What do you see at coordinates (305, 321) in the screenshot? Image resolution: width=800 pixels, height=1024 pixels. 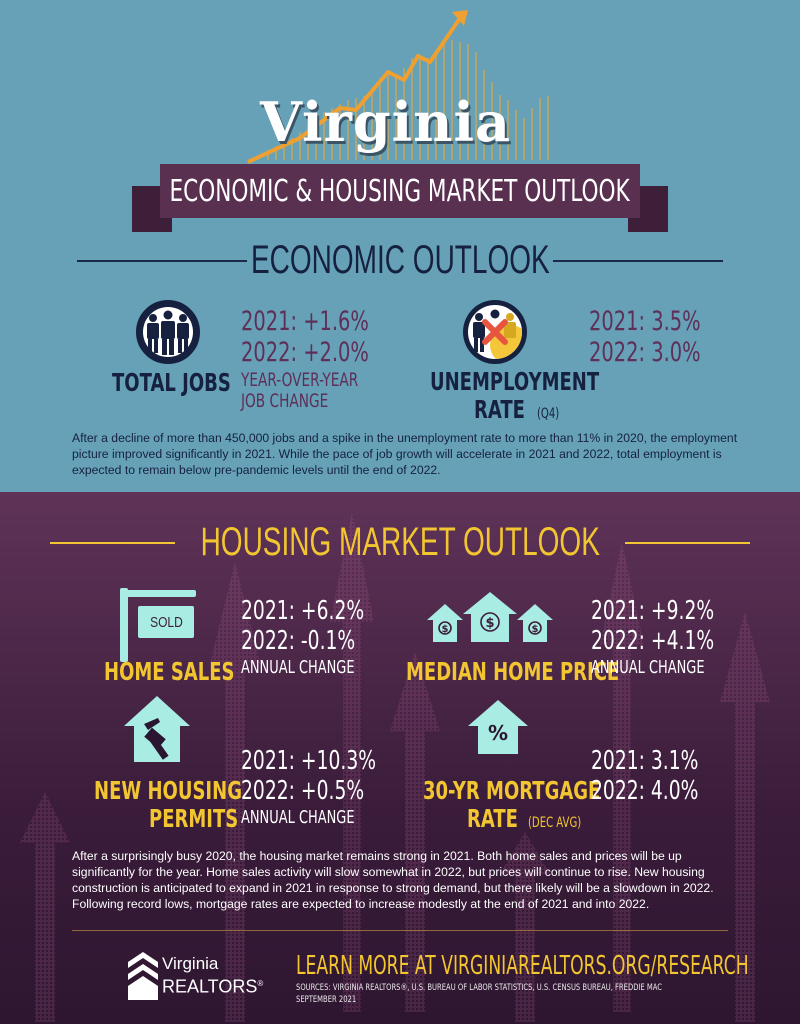 I see `value-2021: 2021: +1.6%` at bounding box center [305, 321].